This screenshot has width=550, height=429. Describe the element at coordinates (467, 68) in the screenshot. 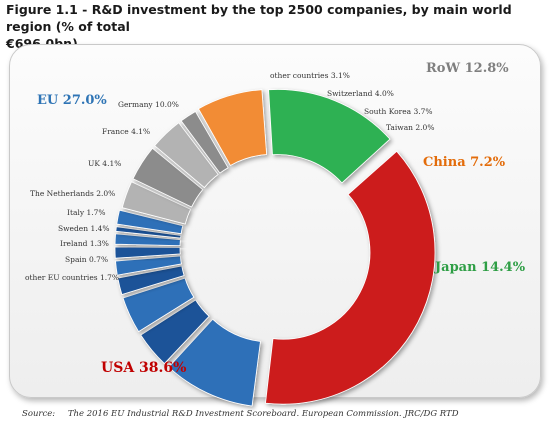

I see `region-label-row: RoW 12.8%` at that location.